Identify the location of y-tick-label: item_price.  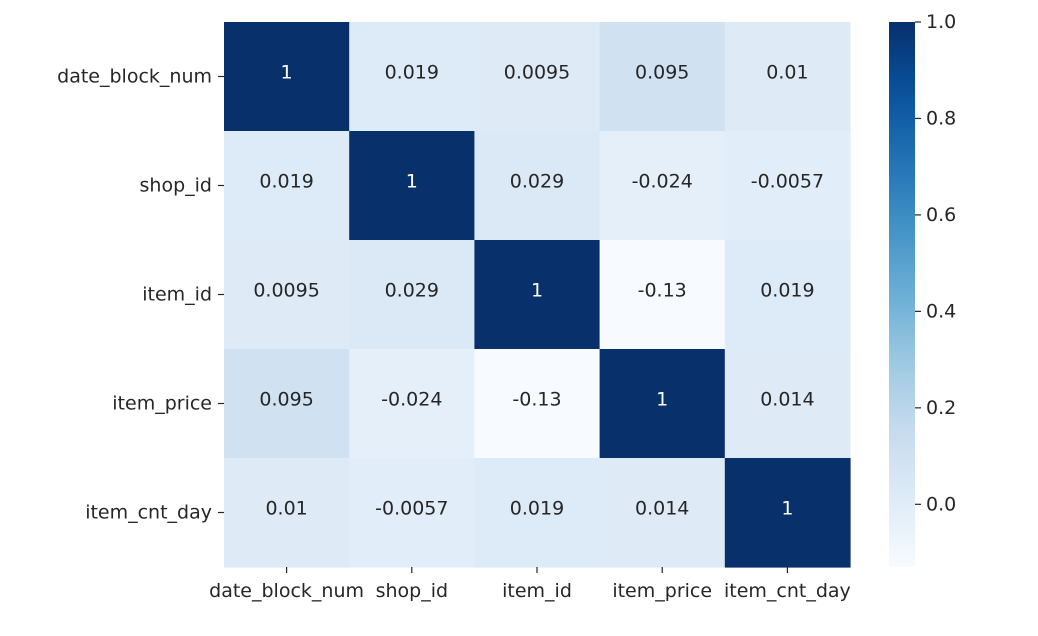
(162, 404).